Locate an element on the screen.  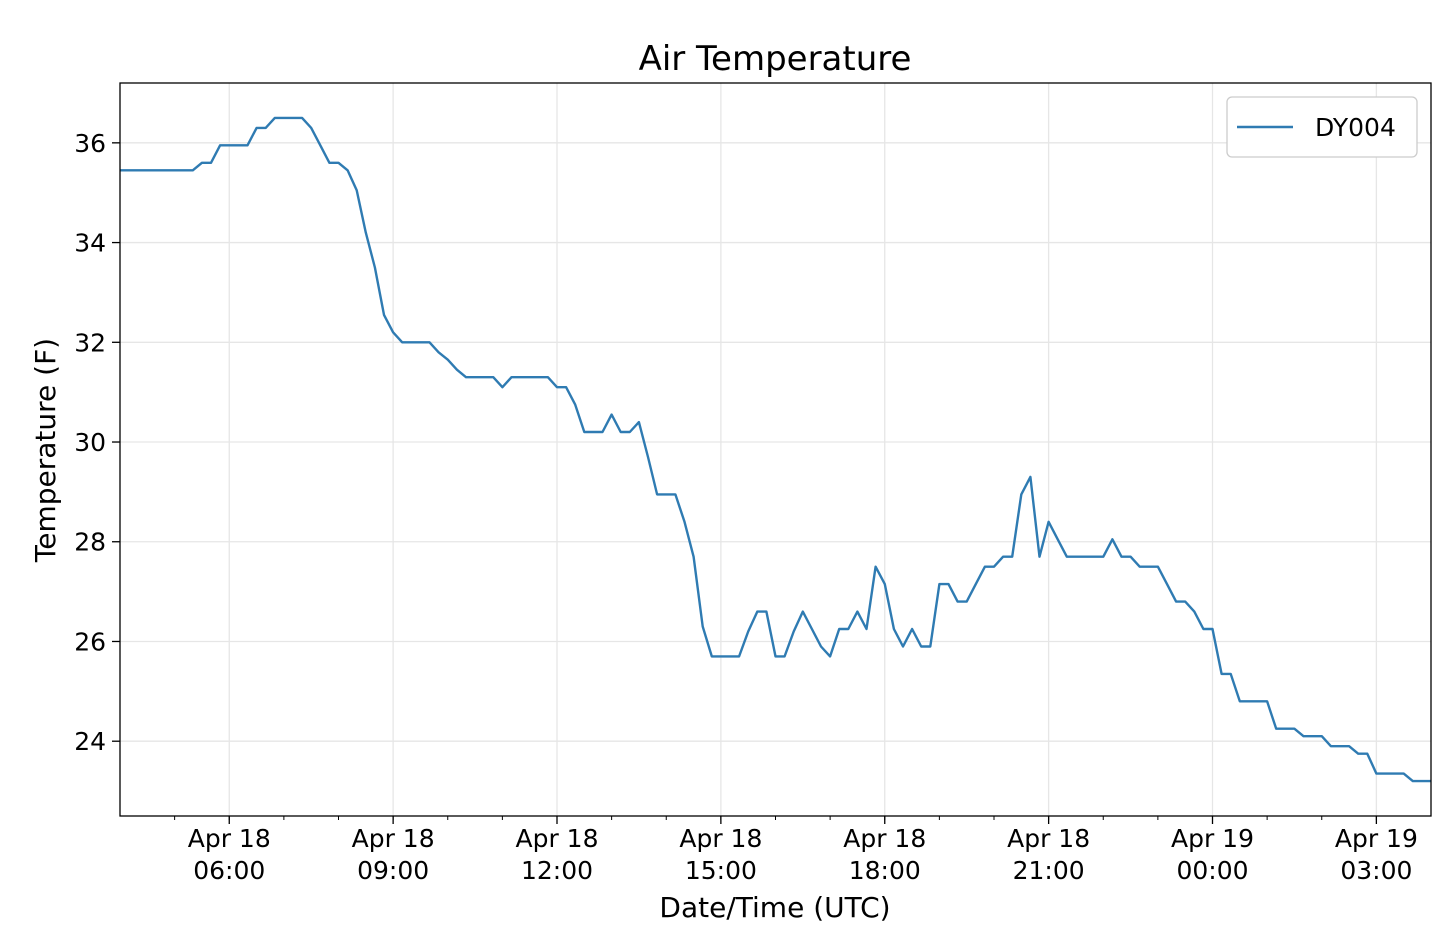
x-tick-label: Apr 18 21:00 is located at coordinates (1048, 854).